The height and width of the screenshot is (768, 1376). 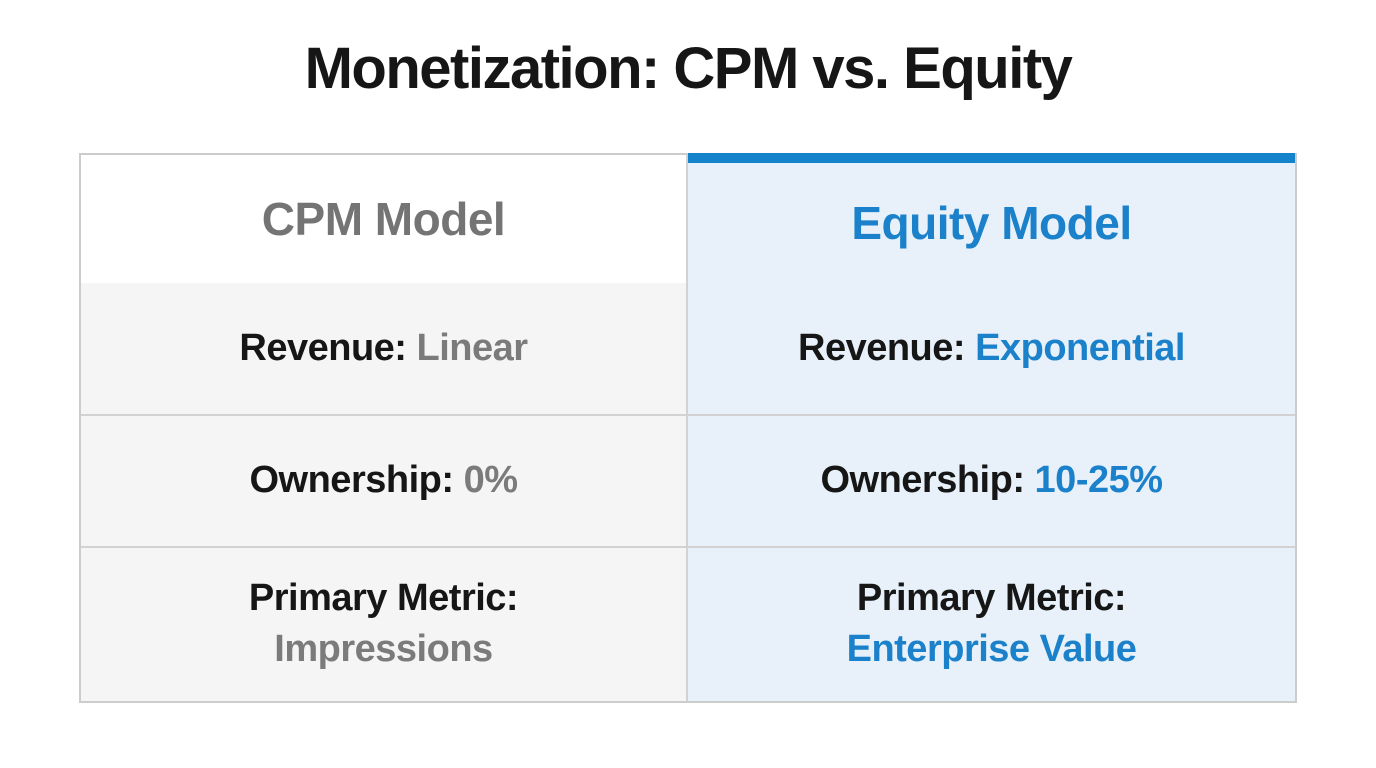 I want to click on cell-text: Ownership: 10-25%, so click(x=991, y=480).